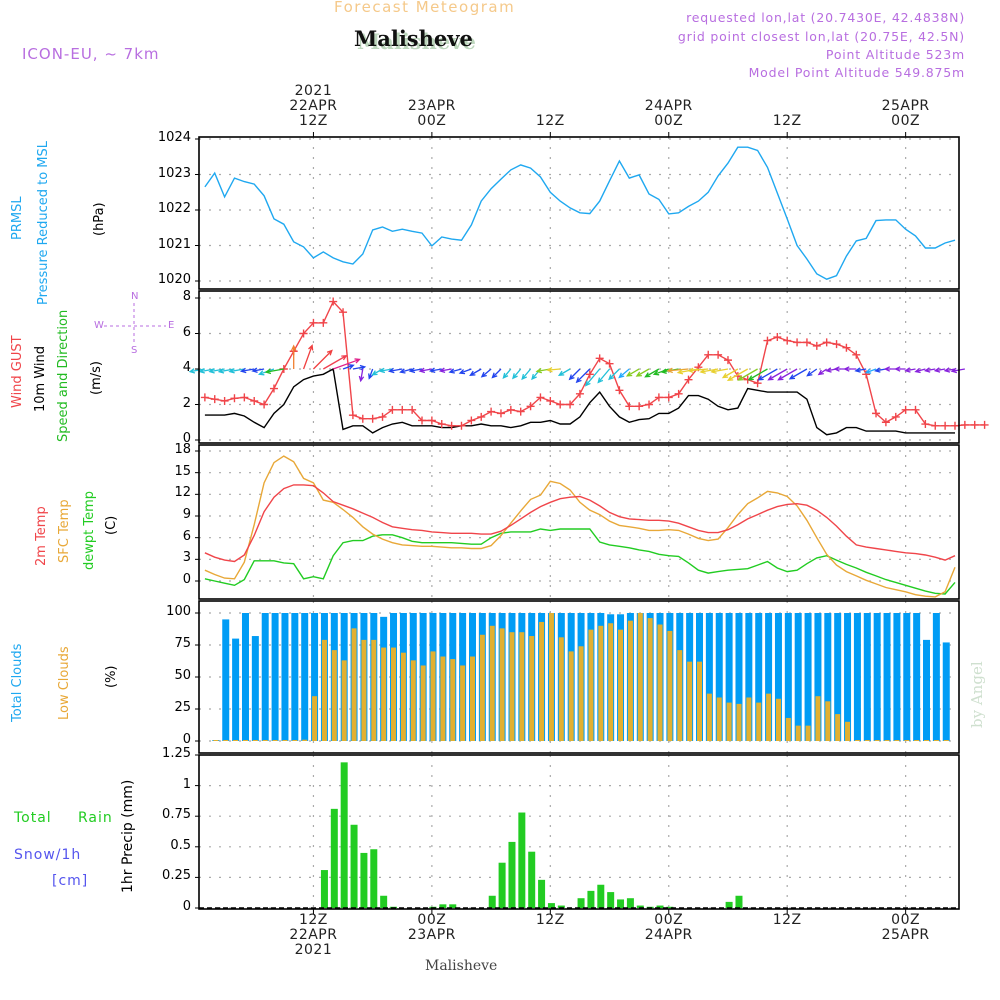 This screenshot has height=1000, width=1000. Describe the element at coordinates (431, 927) in the screenshot. I see `time-tick-label: 00Z 23APR` at that location.